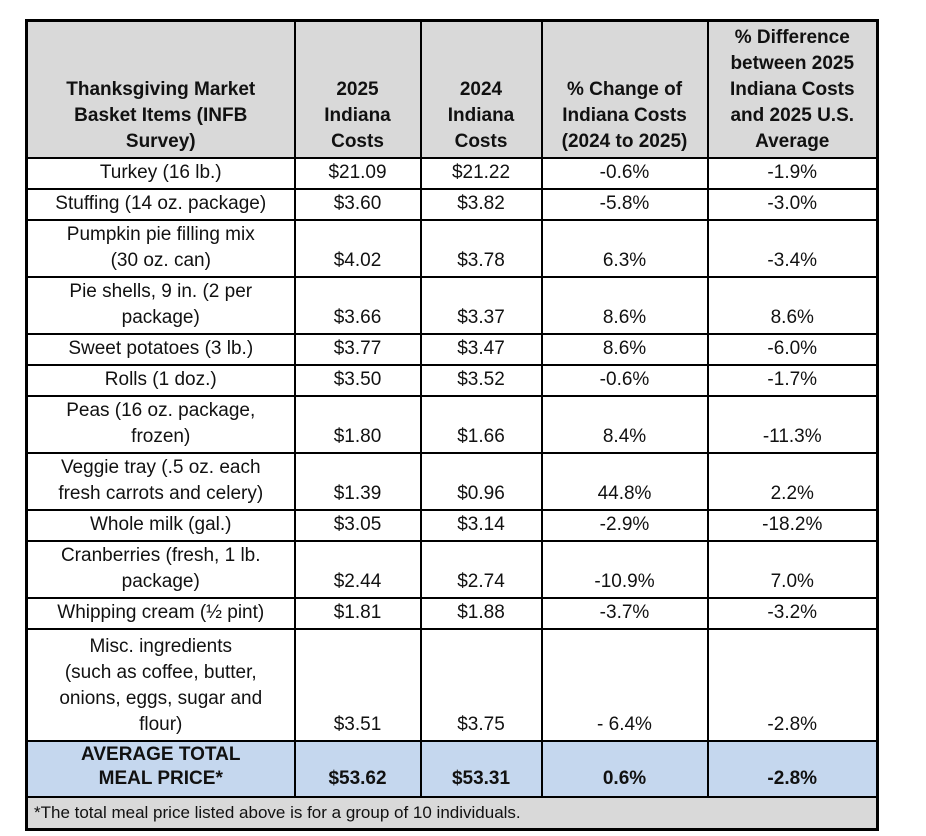 The height and width of the screenshot is (836, 926). Describe the element at coordinates (481, 173) in the screenshot. I see `value-cell: $21.22` at that location.